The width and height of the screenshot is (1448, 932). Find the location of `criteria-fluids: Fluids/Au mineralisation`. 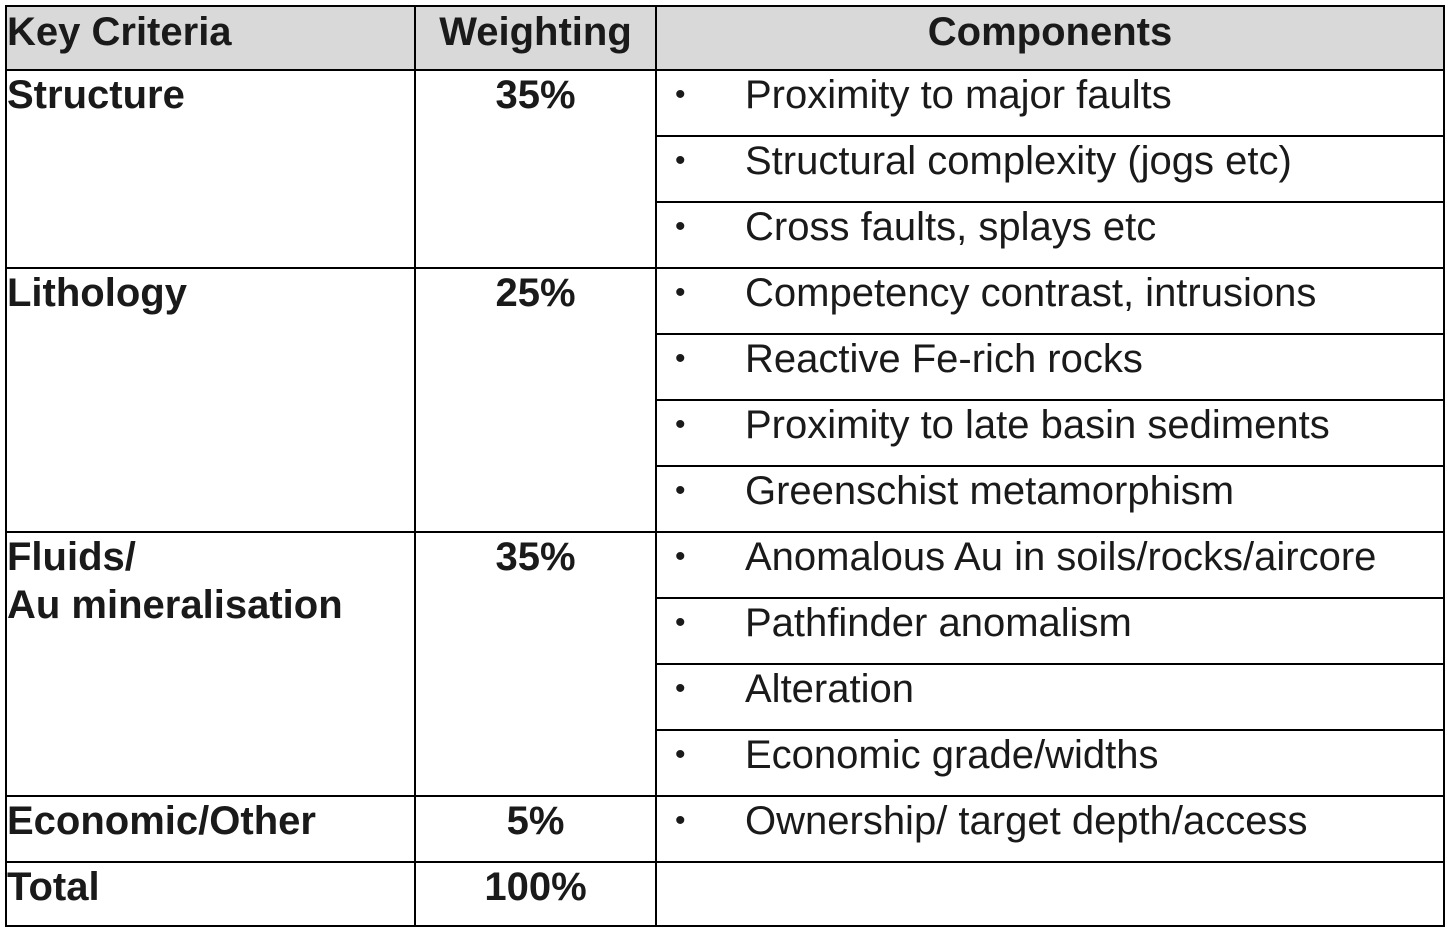

criteria-fluids: Fluids/Au mineralisation is located at coordinates (210, 664).